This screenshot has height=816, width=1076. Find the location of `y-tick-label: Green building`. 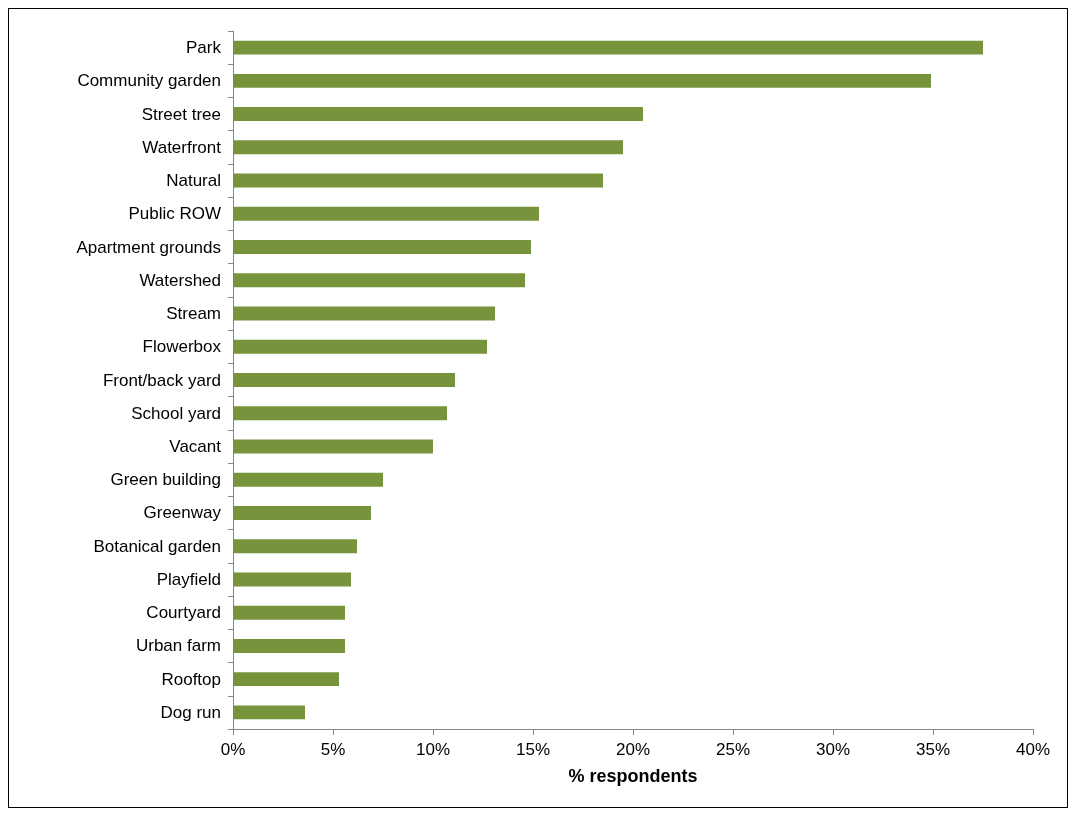

y-tick-label: Green building is located at coordinates (165, 480).